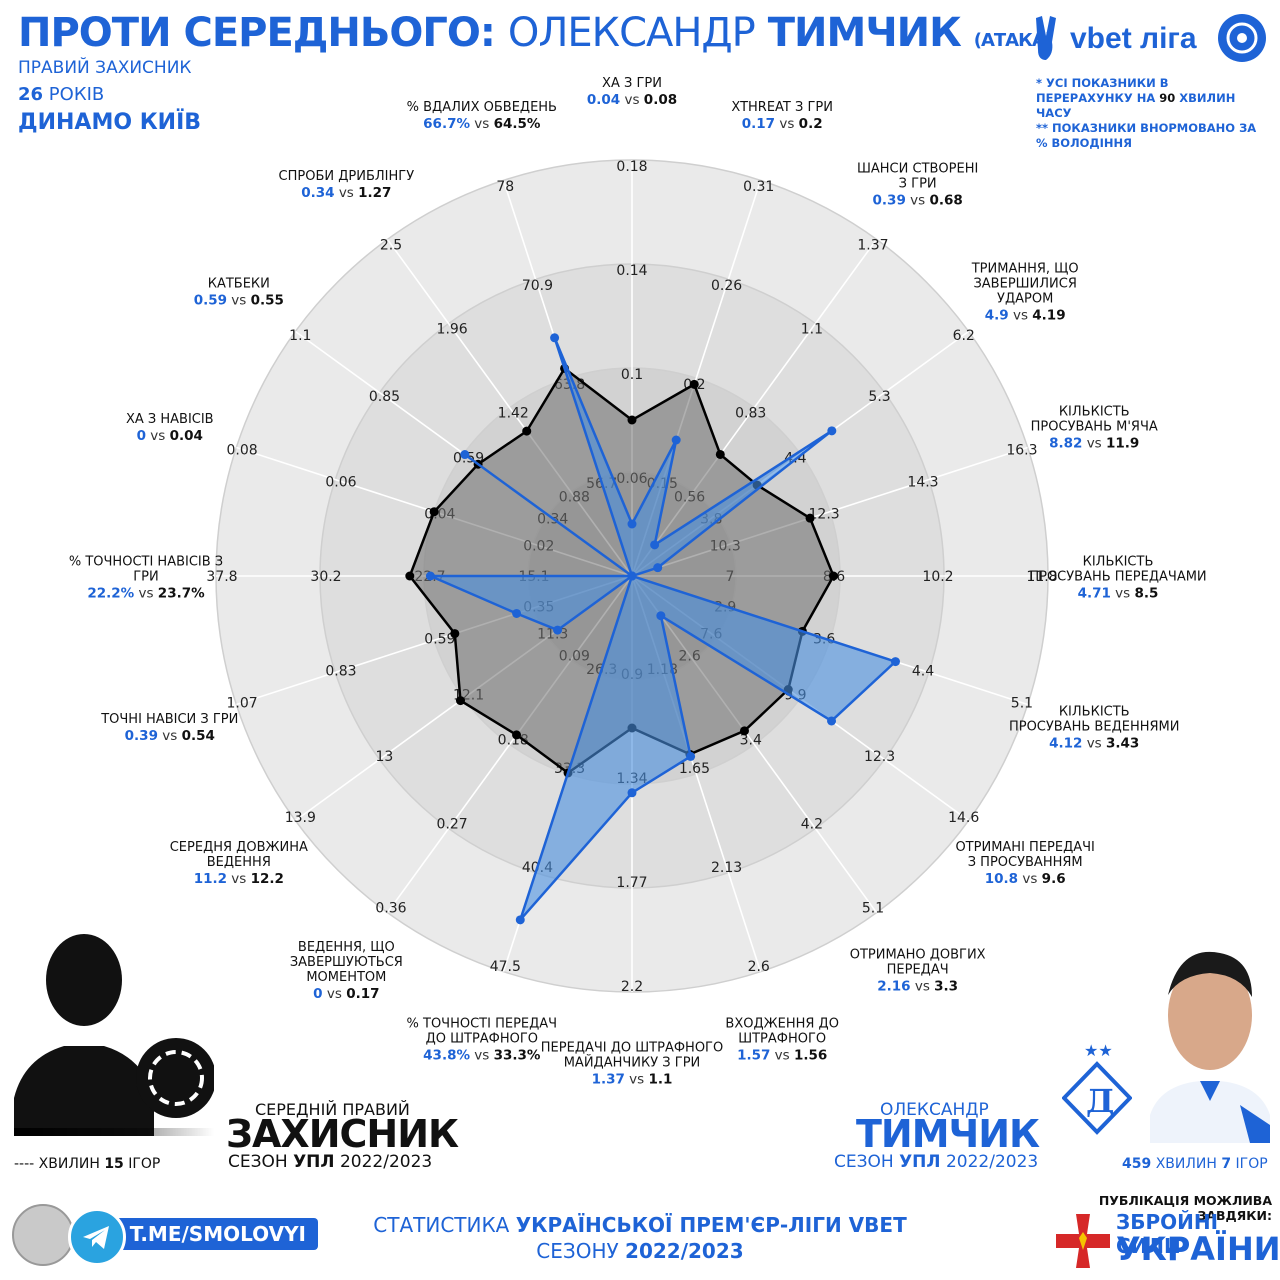  What do you see at coordinates (782, 1024) in the screenshot?
I see `axis-label: ВХОДЖЕННЯ ДО` at bounding box center [782, 1024].